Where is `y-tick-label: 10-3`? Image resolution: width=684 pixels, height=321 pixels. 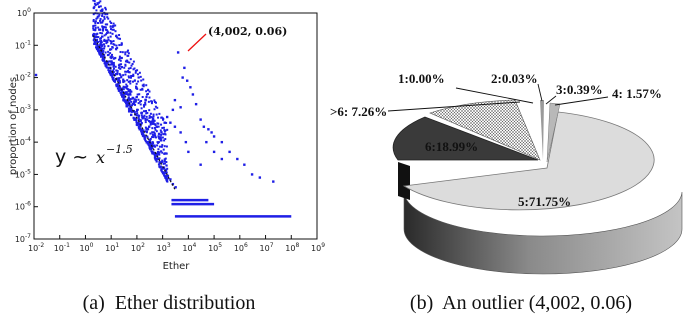
y-tick-label: 10-3 is located at coordinates (23, 109).